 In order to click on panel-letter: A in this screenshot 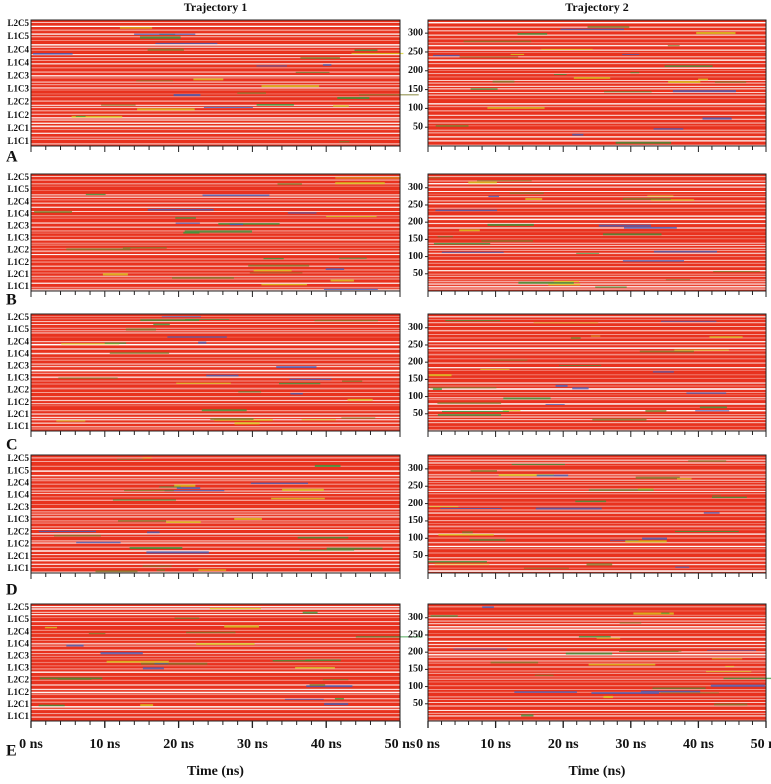, I will do `click(12, 157)`.